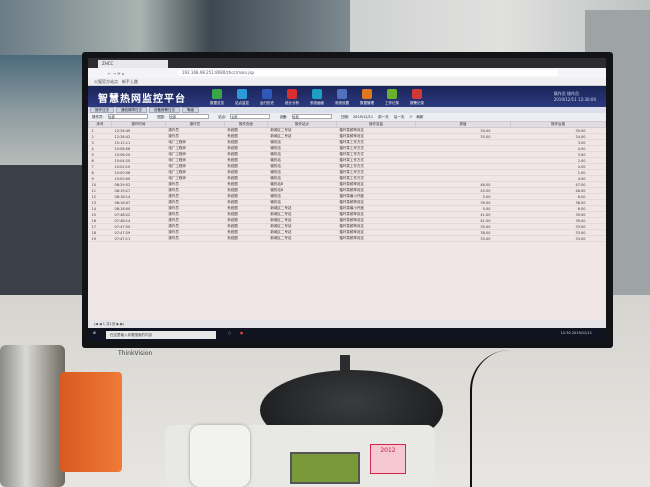  Describe the element at coordinates (347, 190) in the screenshot. I see `table-row: 11 08:19:27 操作员 系统图 输热站B 循环泵频率设定 45.00 46.00` at that location.